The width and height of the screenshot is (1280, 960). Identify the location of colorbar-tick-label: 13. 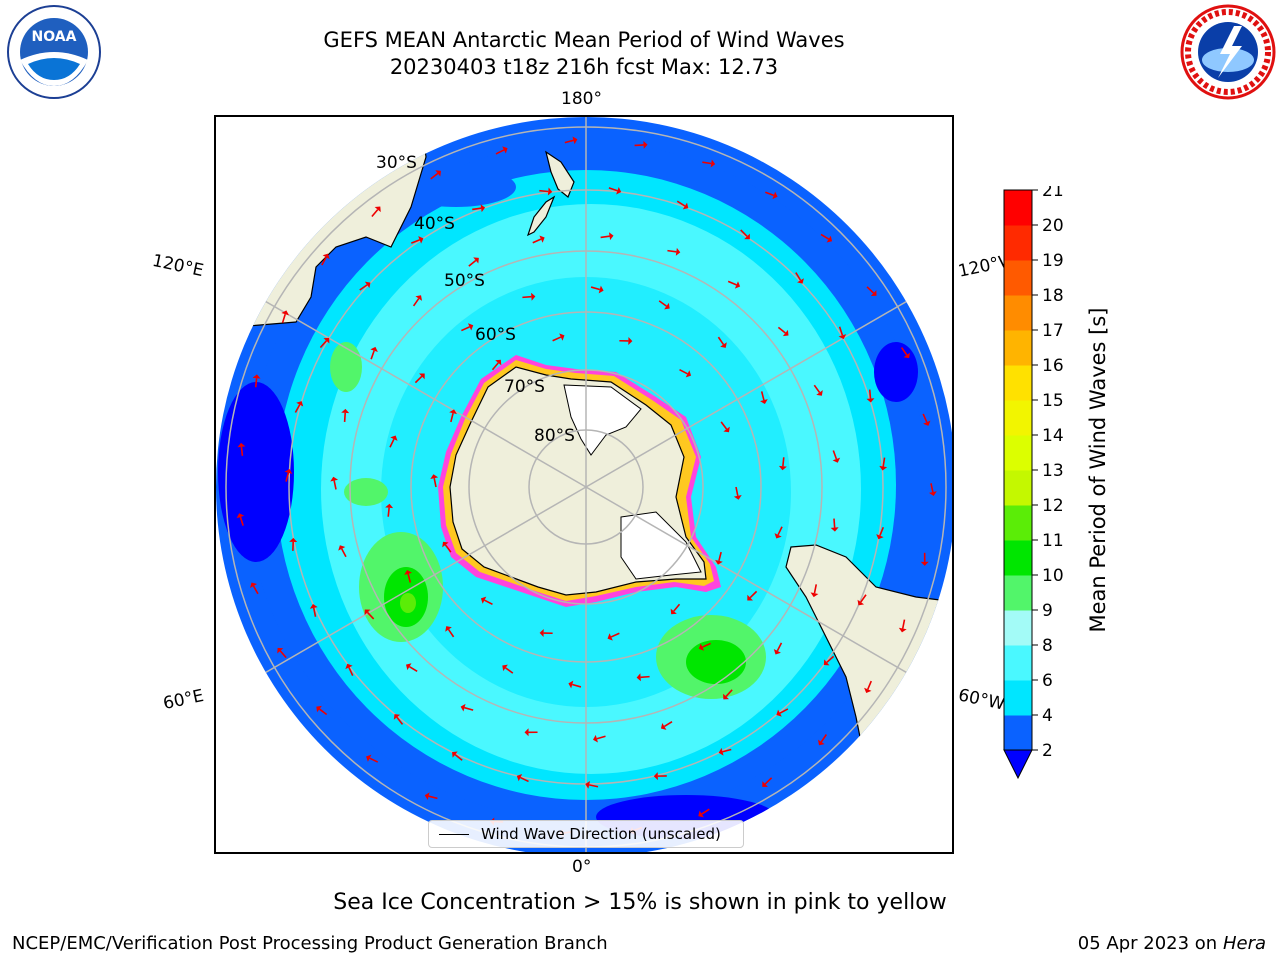
(1053, 471).